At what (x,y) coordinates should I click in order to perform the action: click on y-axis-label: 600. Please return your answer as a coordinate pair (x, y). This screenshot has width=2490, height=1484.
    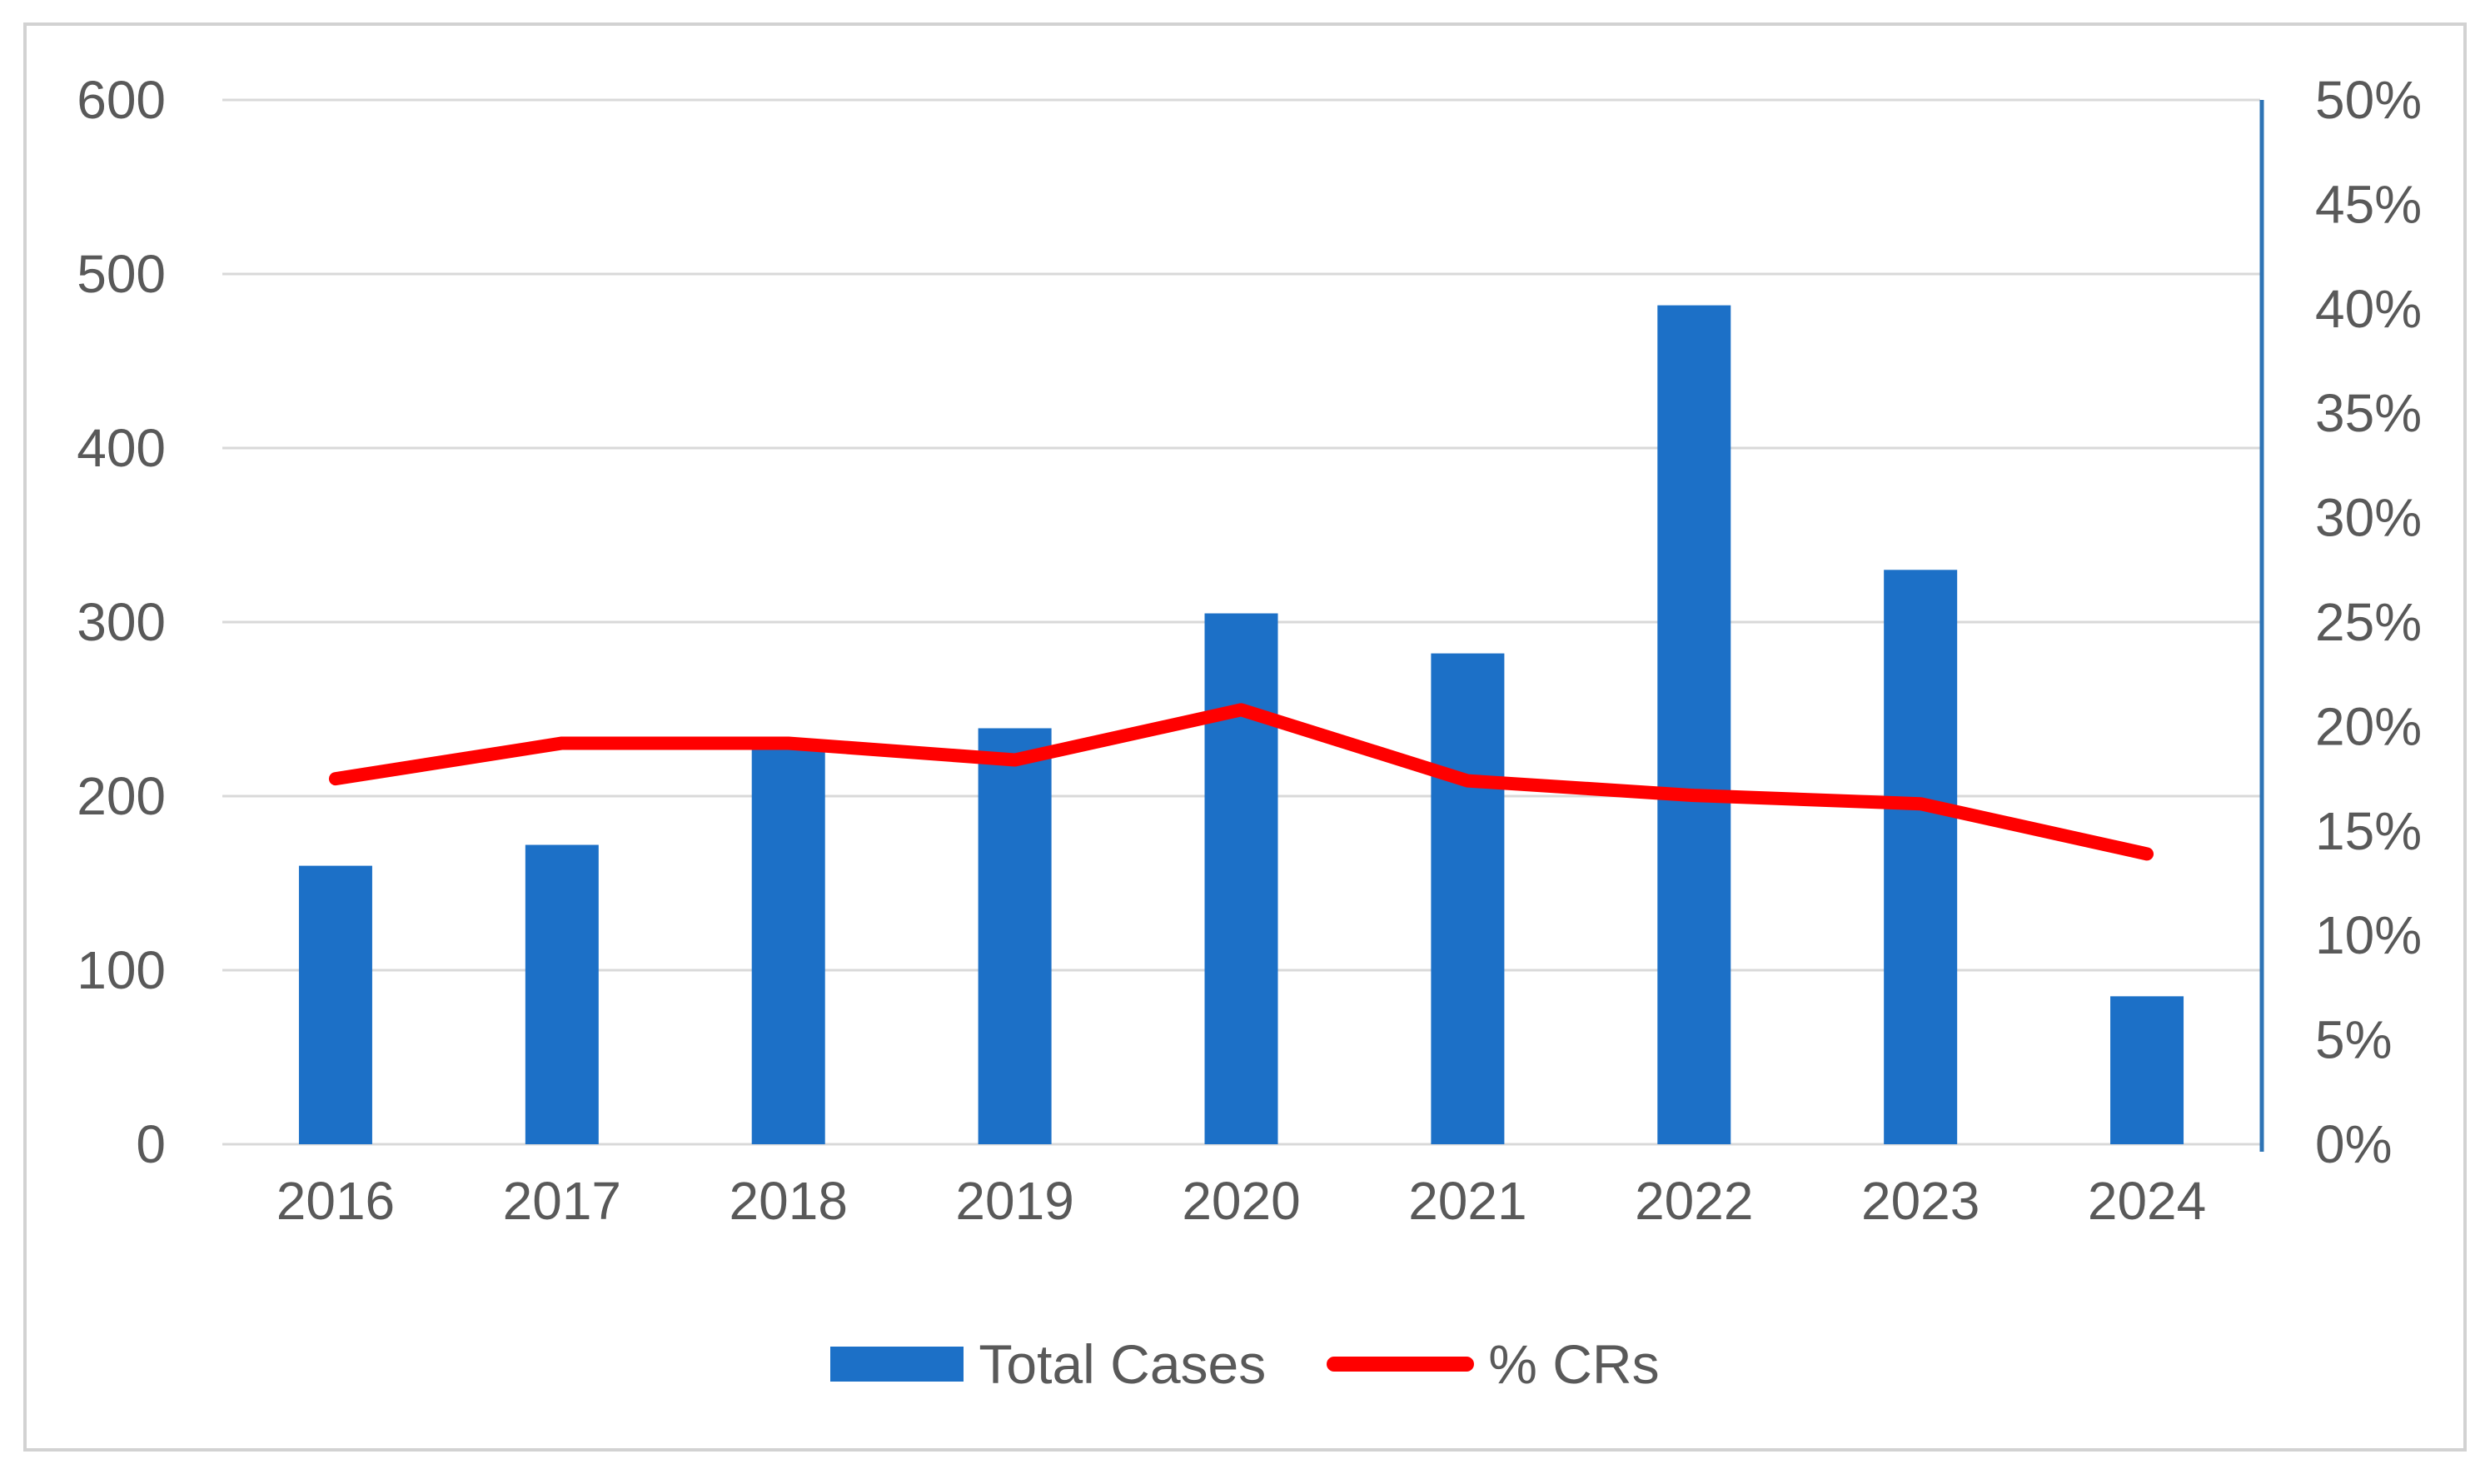
    Looking at the image, I should click on (122, 100).